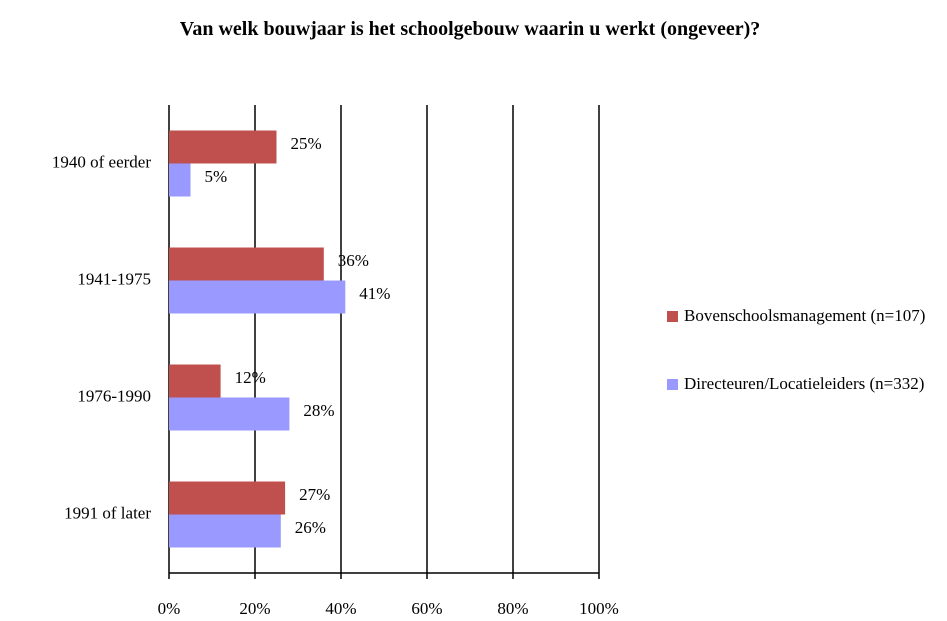 The image size is (947, 621). What do you see at coordinates (353, 260) in the screenshot?
I see `value-label: 36%` at bounding box center [353, 260].